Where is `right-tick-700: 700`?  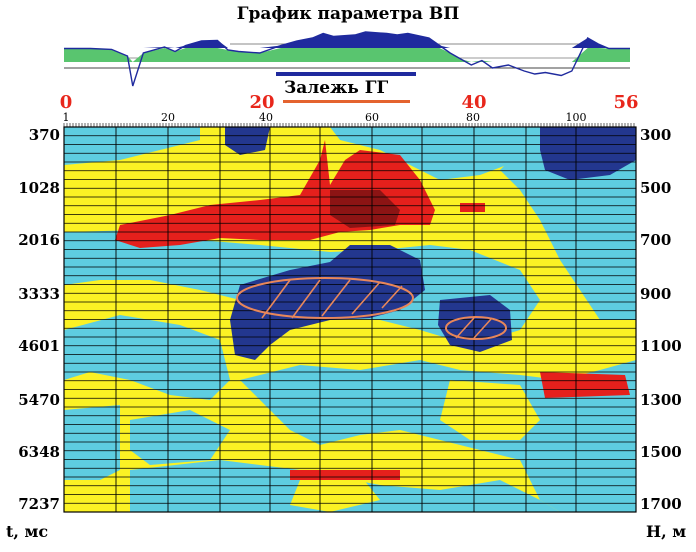 right-tick-700: 700 is located at coordinates (655, 240).